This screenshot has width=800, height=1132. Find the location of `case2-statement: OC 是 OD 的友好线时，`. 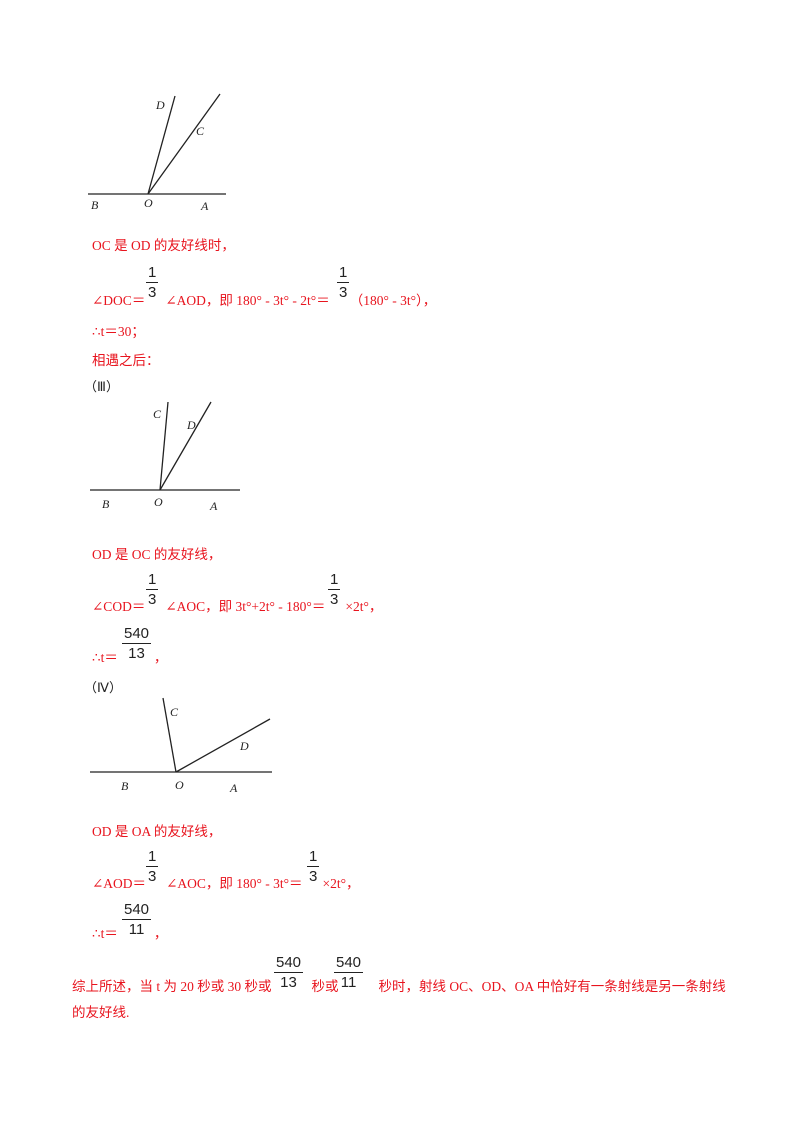

case2-statement: OC 是 OD 的友好线时， is located at coordinates (163, 245).